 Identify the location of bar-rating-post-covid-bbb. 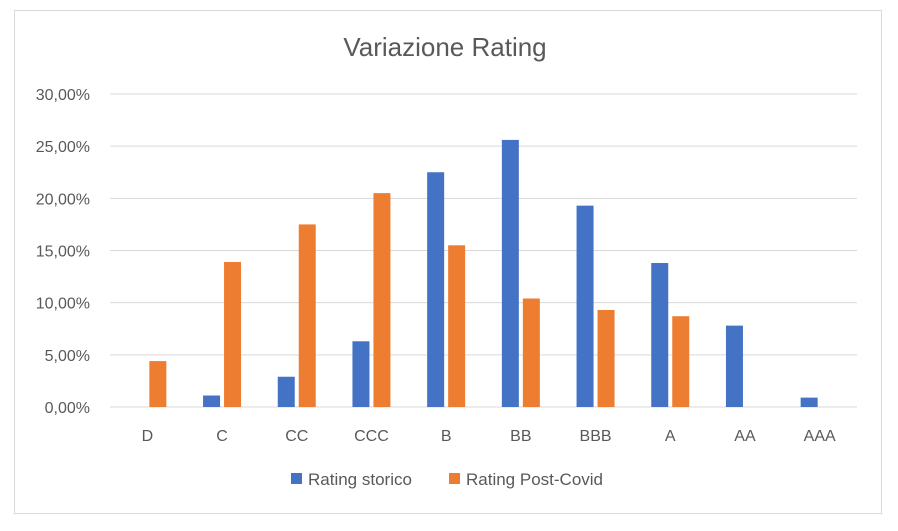
(606, 358).